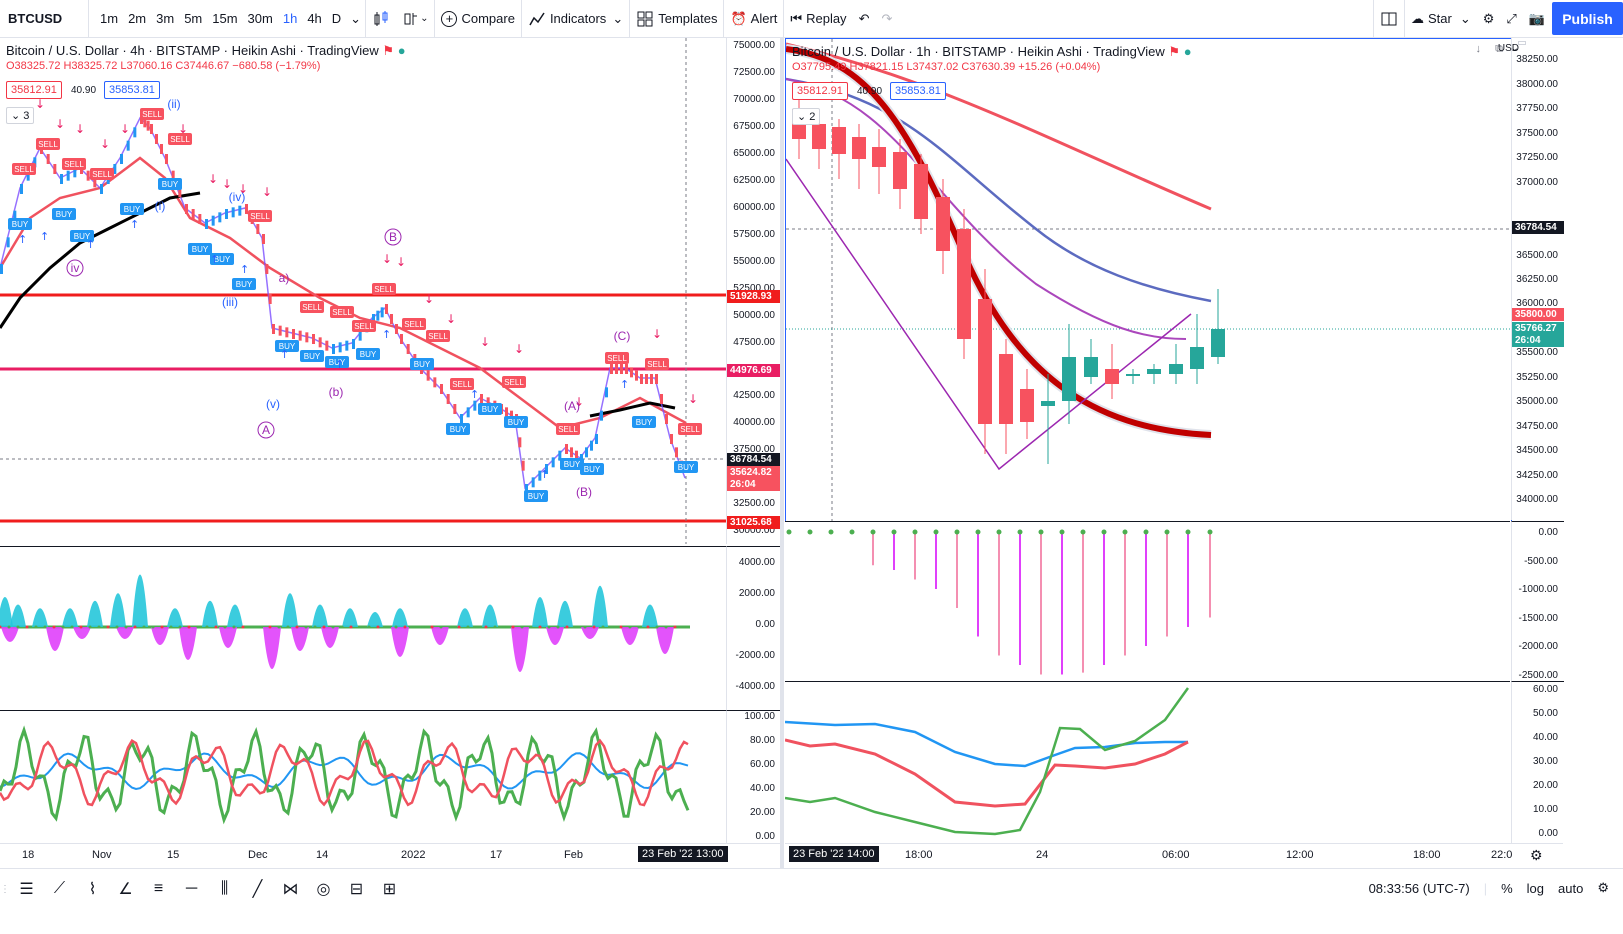 Image resolution: width=1623 pixels, height=934 pixels. I want to click on publish-button: Publish, so click(1587, 18).